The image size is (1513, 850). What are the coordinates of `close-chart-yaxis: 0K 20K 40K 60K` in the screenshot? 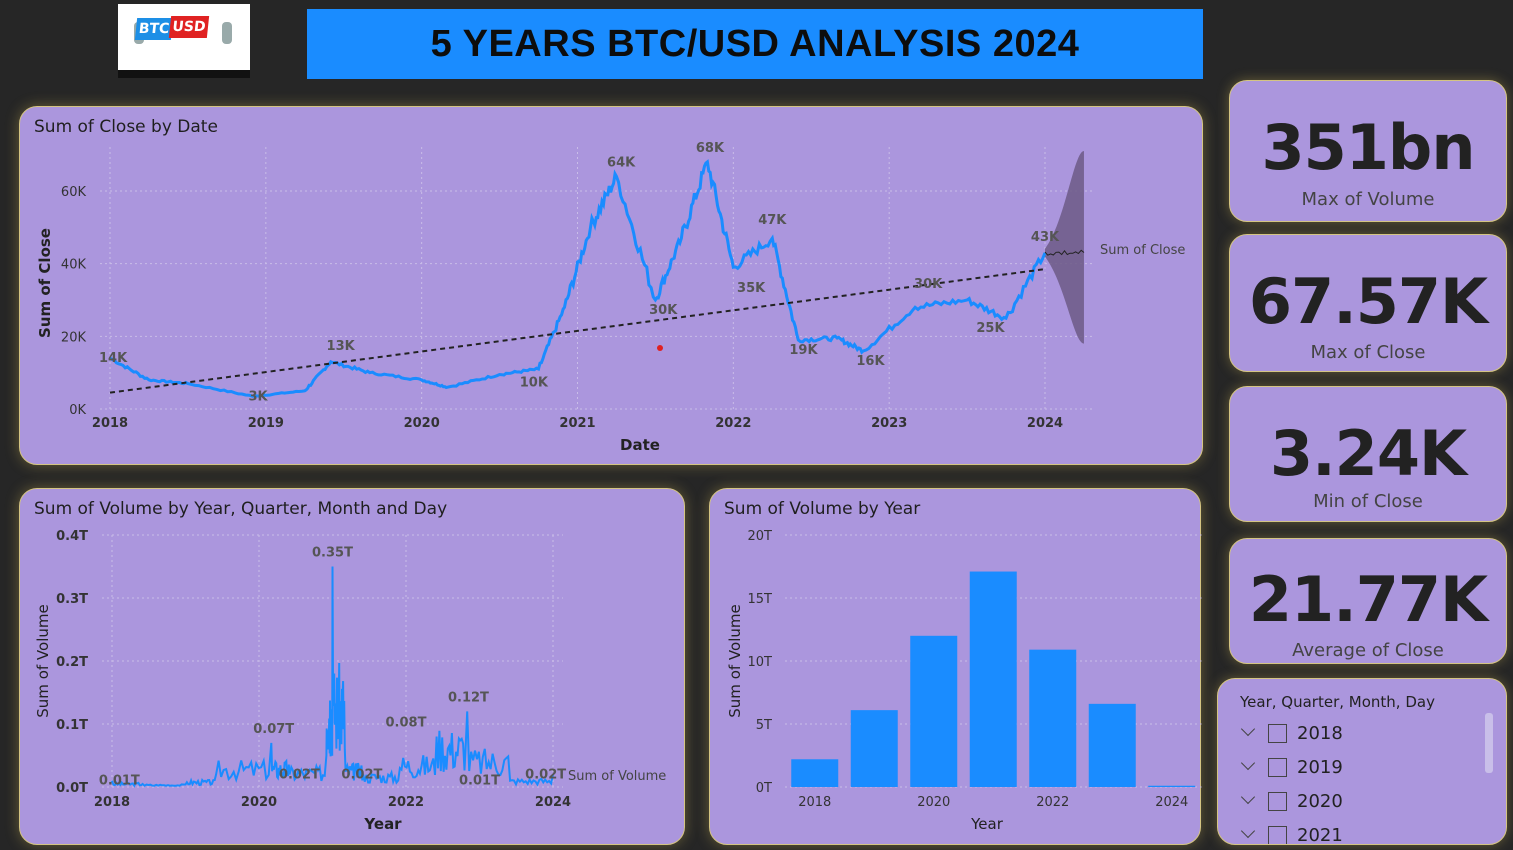 It's located at (74, 301).